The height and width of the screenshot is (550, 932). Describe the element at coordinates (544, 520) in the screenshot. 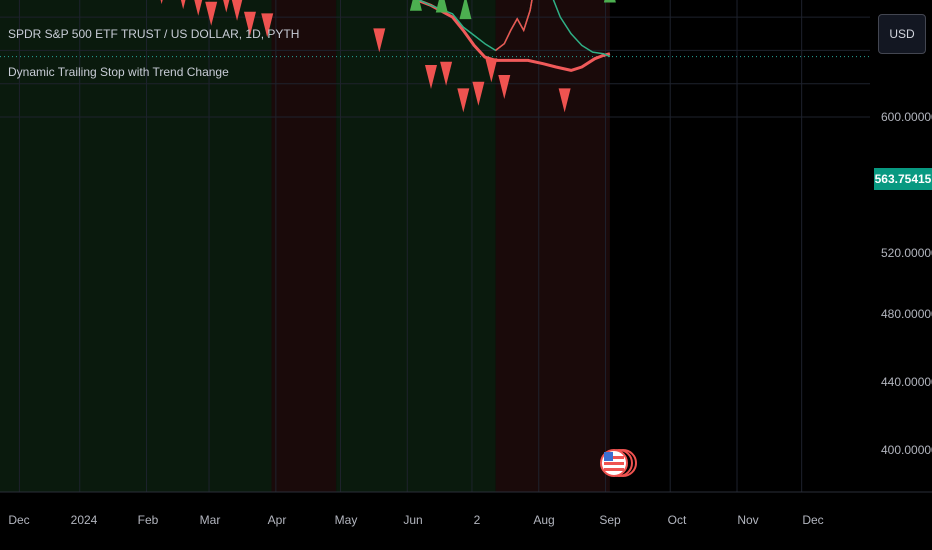

I see `x-tick-label: Aug` at that location.